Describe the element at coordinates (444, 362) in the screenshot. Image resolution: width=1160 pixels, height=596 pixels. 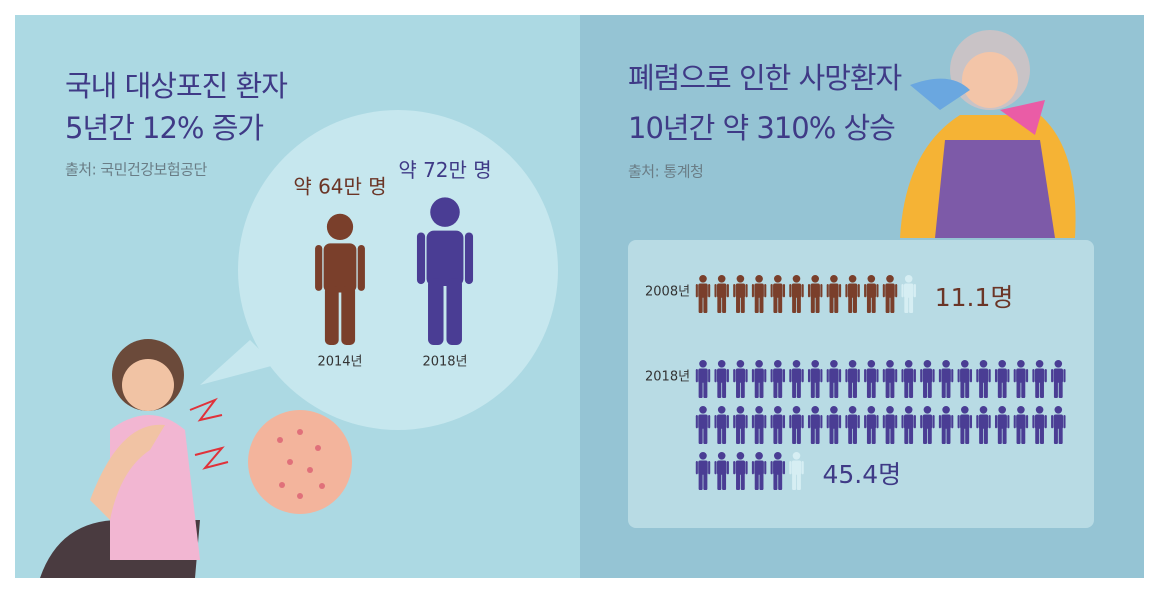
I see `figure-year: 2018년` at that location.